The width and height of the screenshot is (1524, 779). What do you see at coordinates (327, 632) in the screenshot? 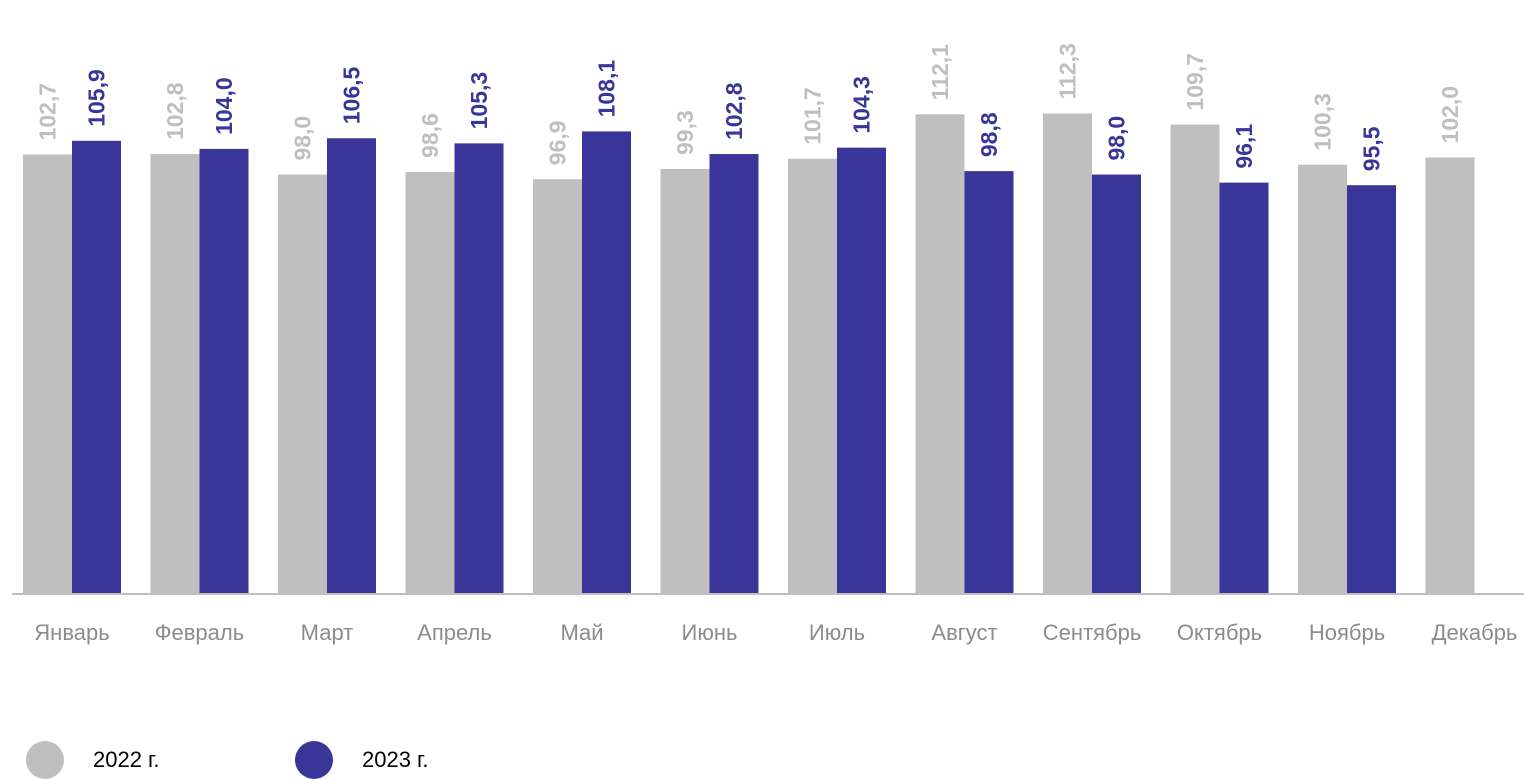
I see `category-label-3: Март` at bounding box center [327, 632].